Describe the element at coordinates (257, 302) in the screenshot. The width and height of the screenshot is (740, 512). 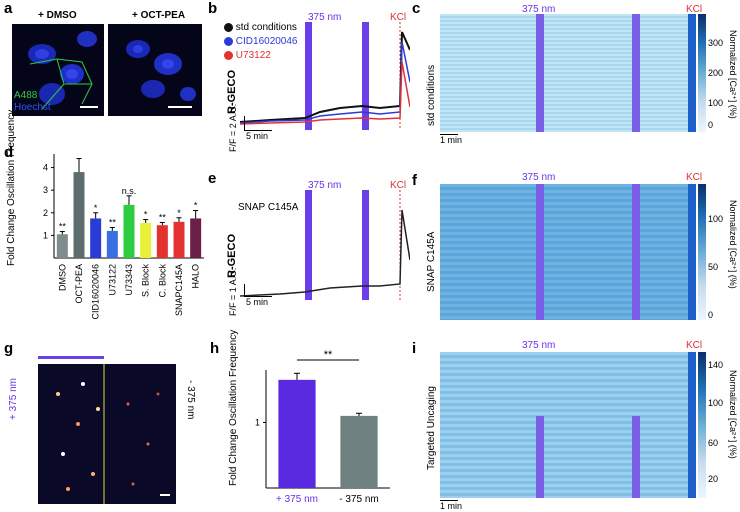
I see `scale-h-e-label: 5 min` at that location.